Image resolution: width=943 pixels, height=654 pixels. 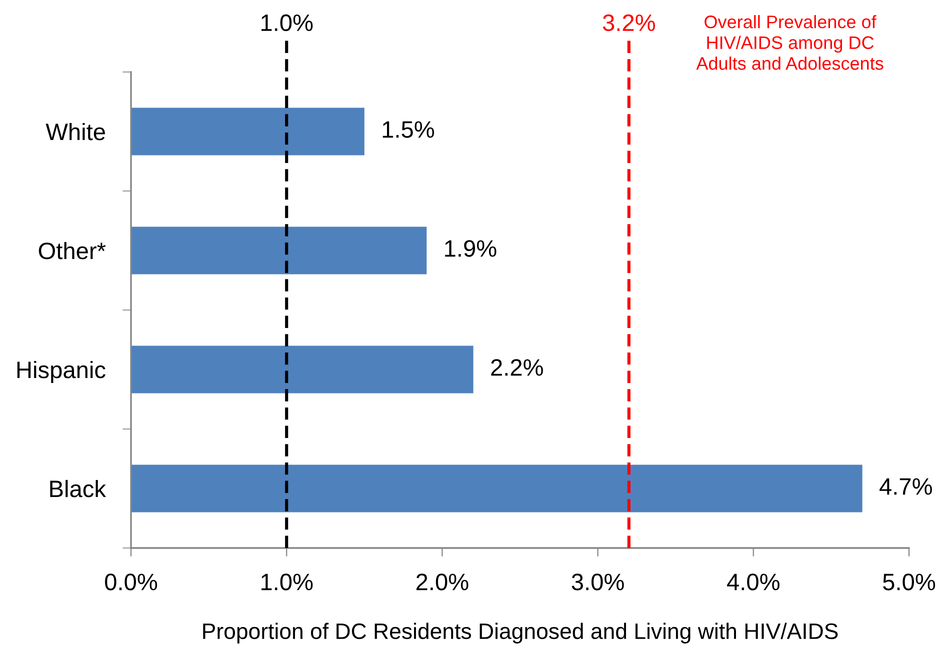 I want to click on annotation: Overall Prevalence of HIV/AIDS among DC Adults and Adolescents, so click(x=790, y=42).